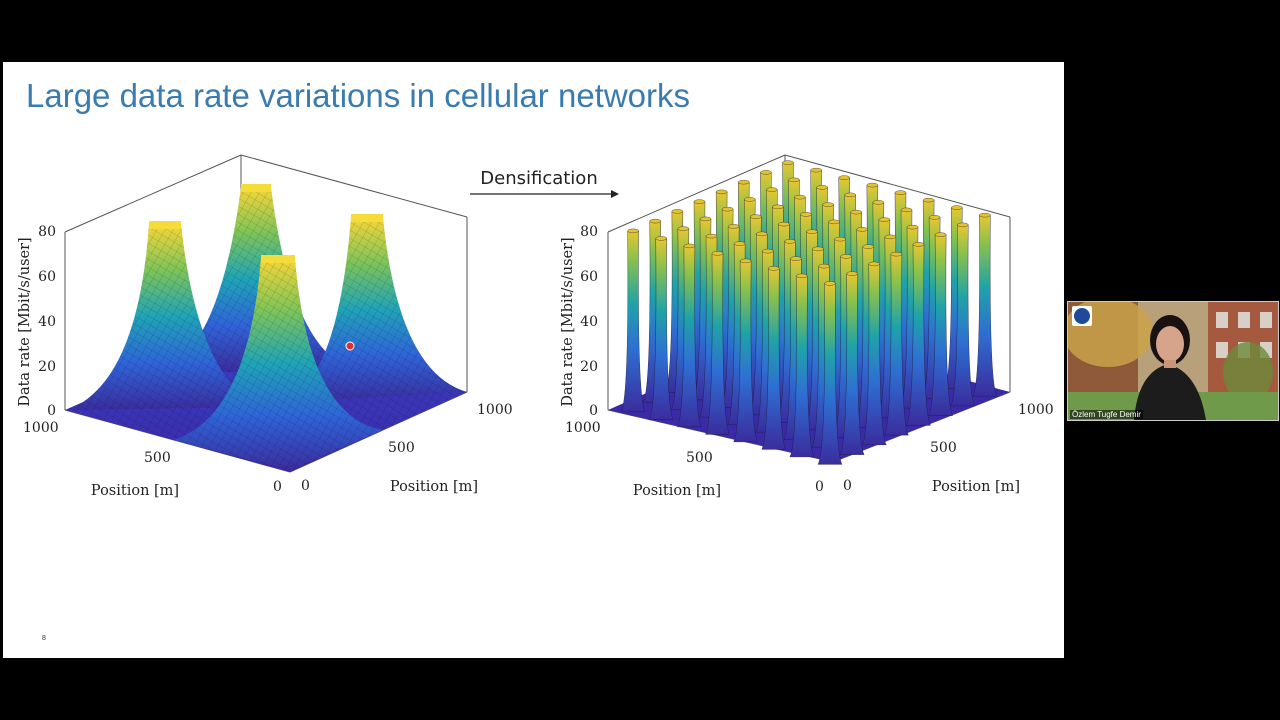 The height and width of the screenshot is (720, 1280). Describe the element at coordinates (157, 458) in the screenshot. I see `left-x-tick-500: 500` at that location.